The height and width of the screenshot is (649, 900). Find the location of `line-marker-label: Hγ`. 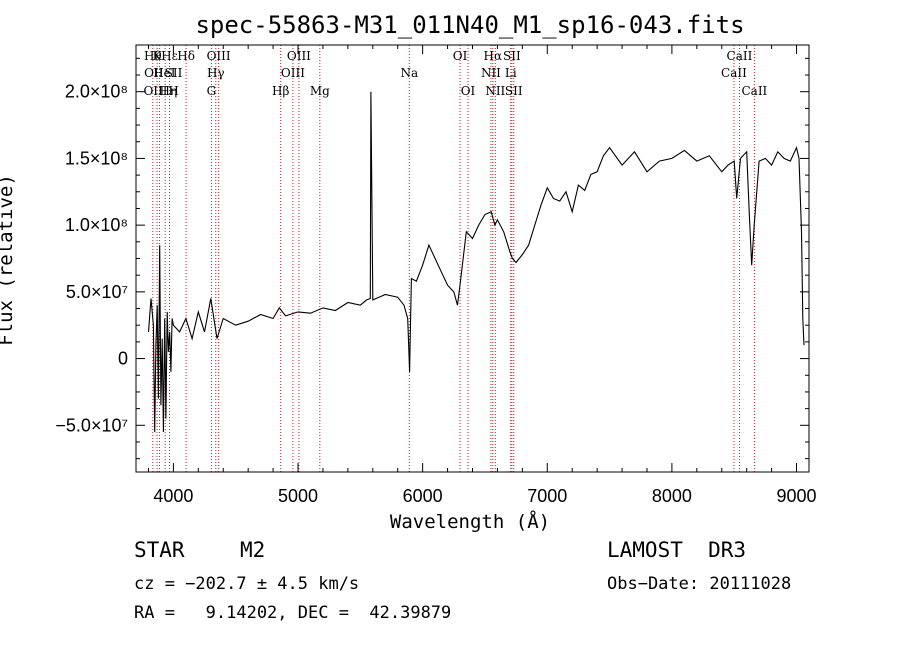

line-marker-label: Hγ is located at coordinates (216, 73).